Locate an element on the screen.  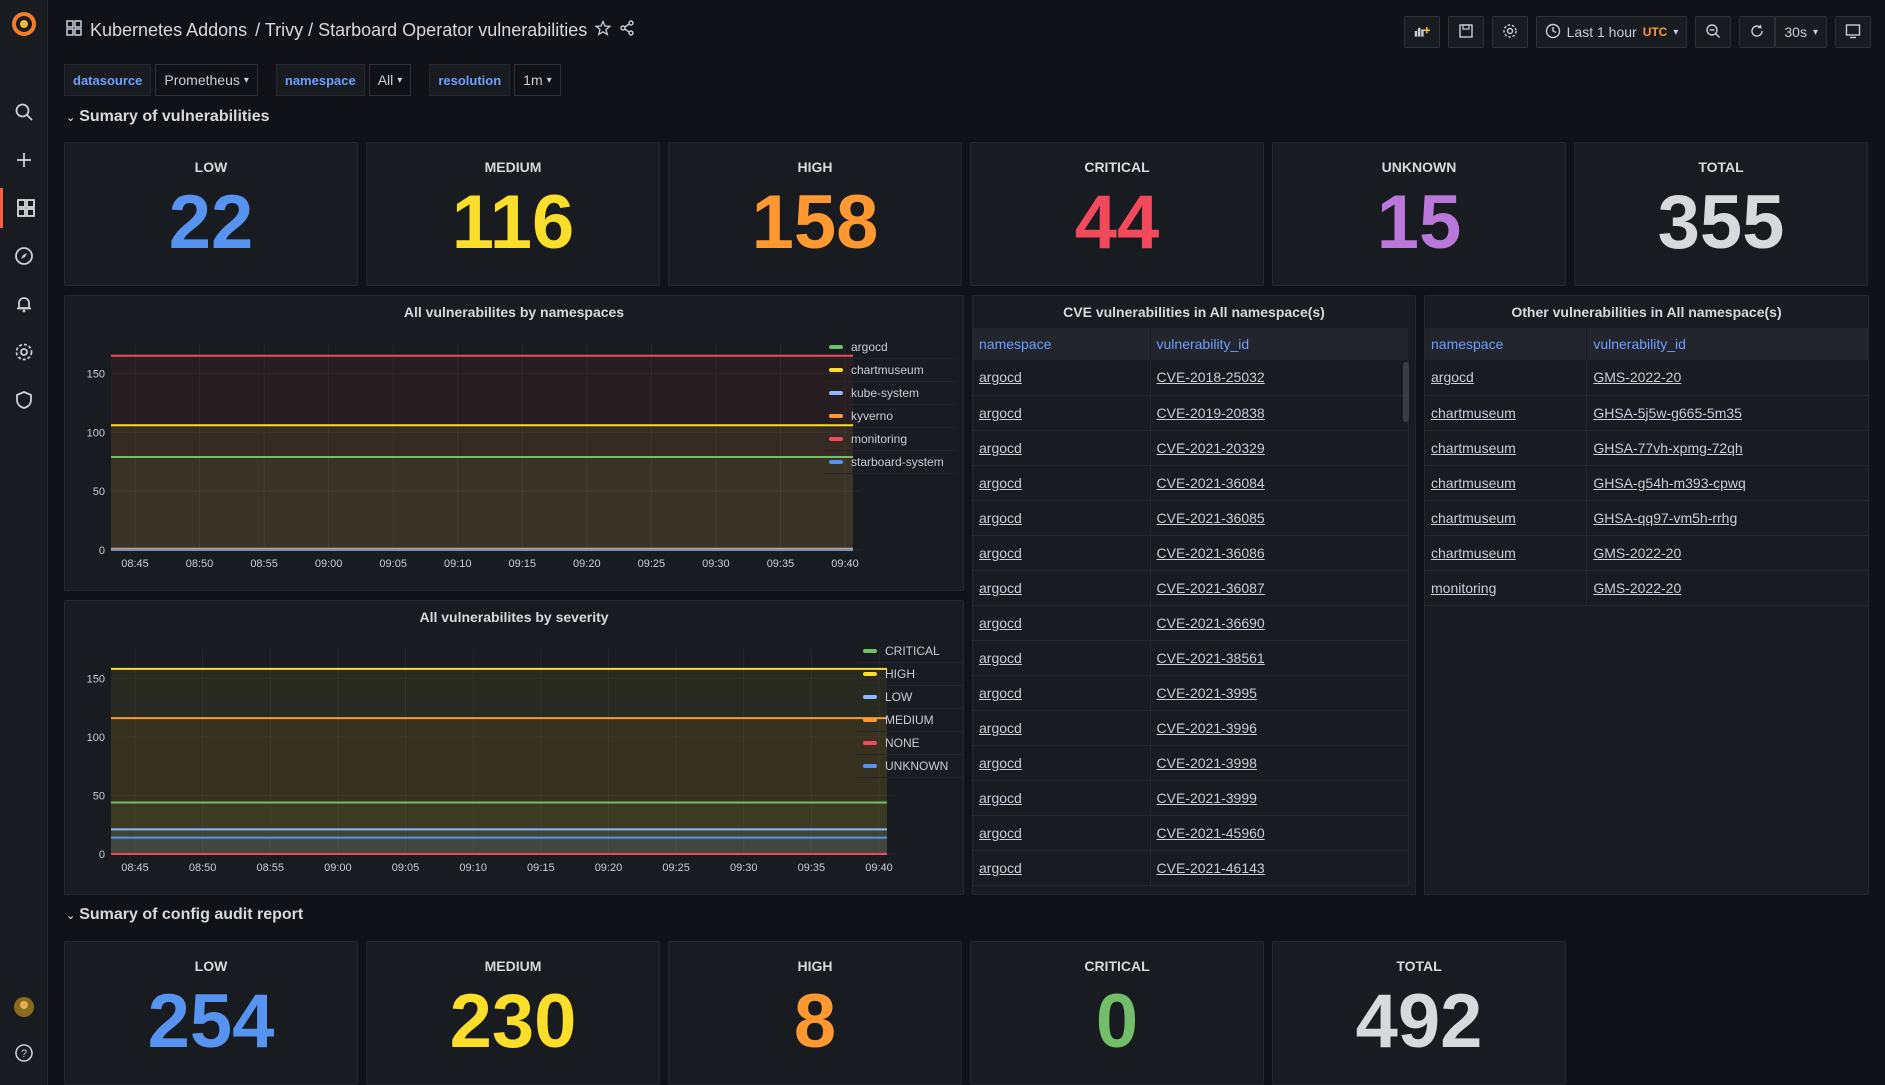
row-vulnerabilities-toggle: ⌄ Sumary of vulnerabilities is located at coordinates (168, 117).